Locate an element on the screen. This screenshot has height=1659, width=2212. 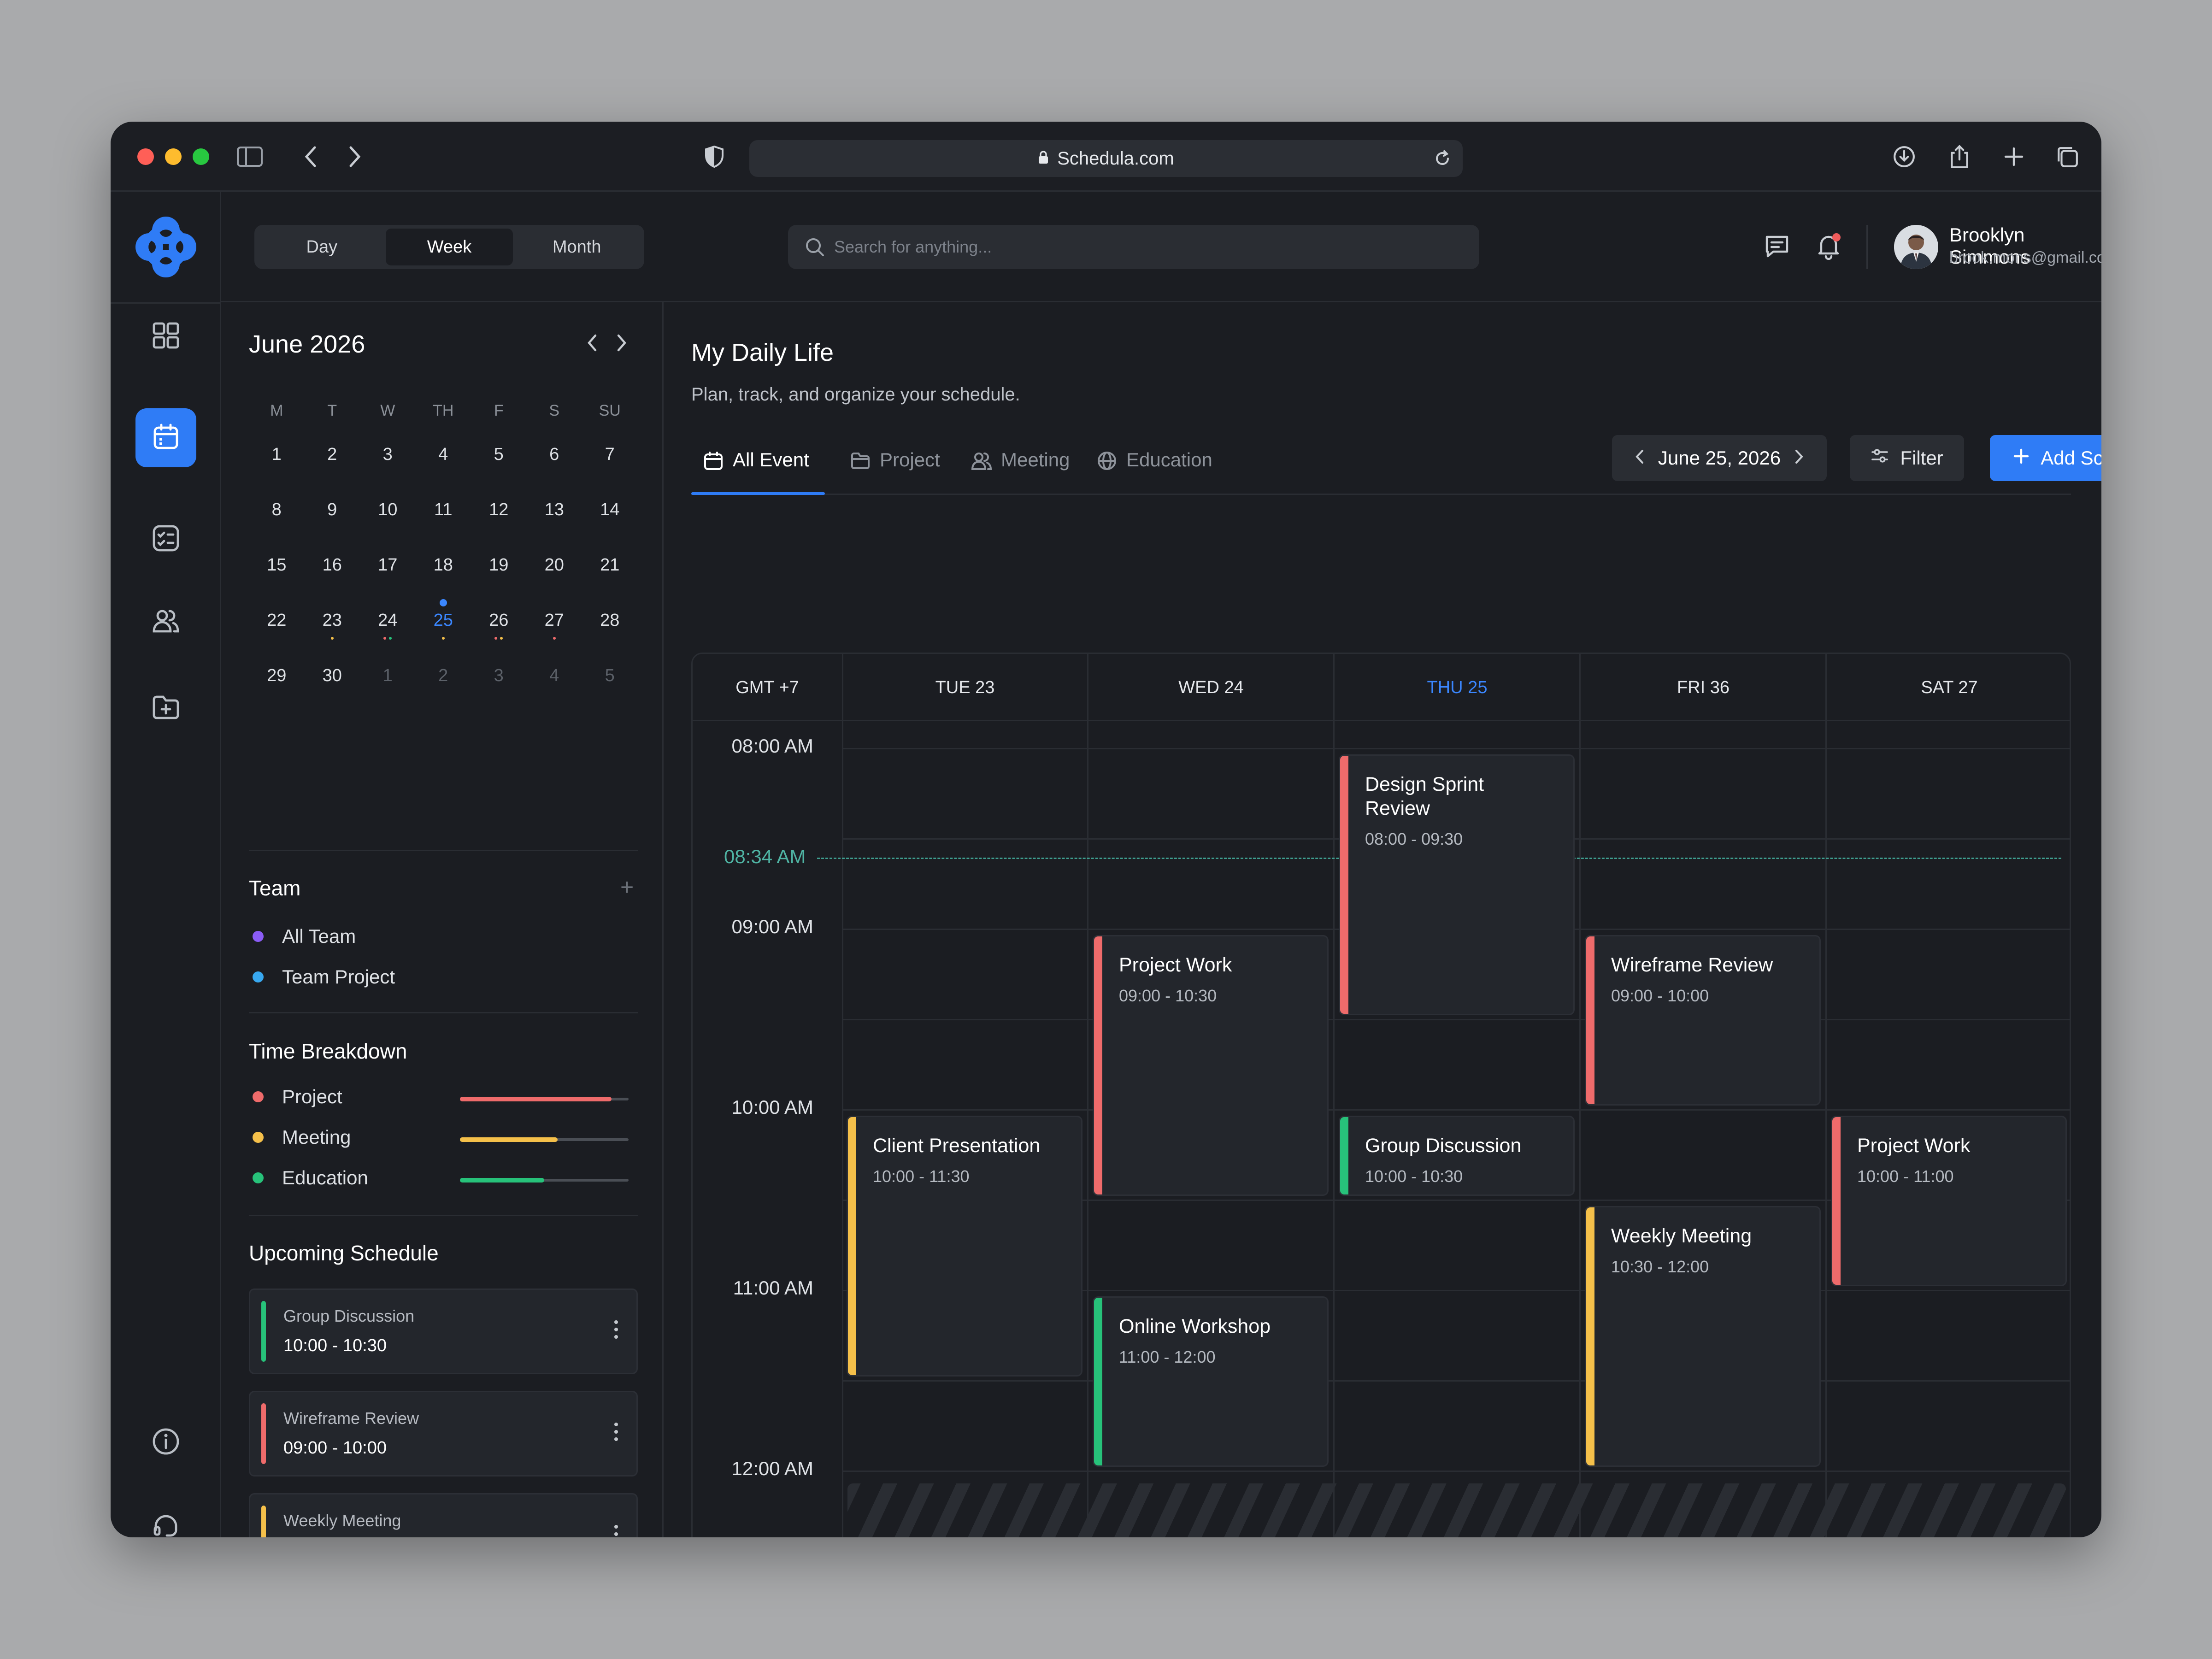
new-tab-icon is located at coordinates (2014, 157).